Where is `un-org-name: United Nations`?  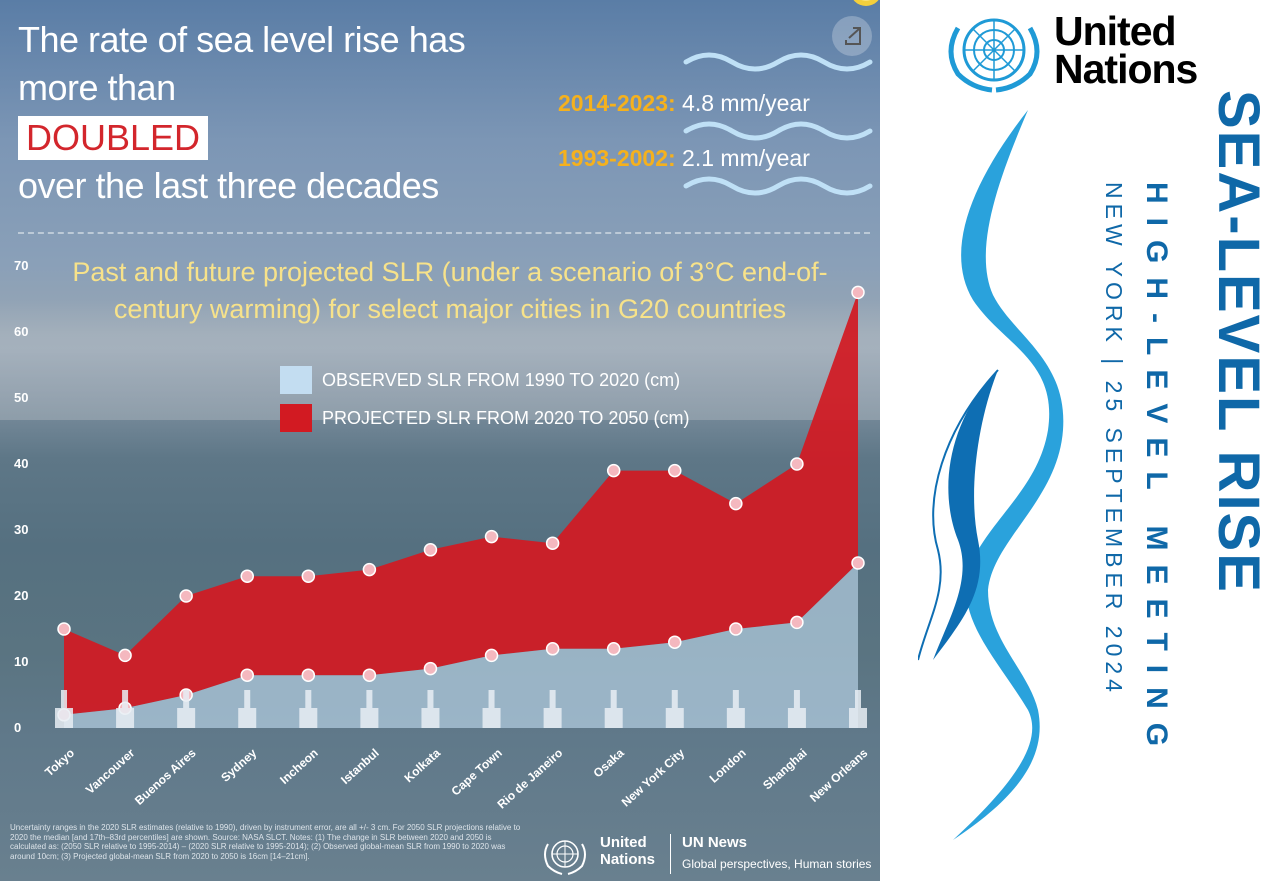
un-org-name: United Nations is located at coordinates (1126, 50).